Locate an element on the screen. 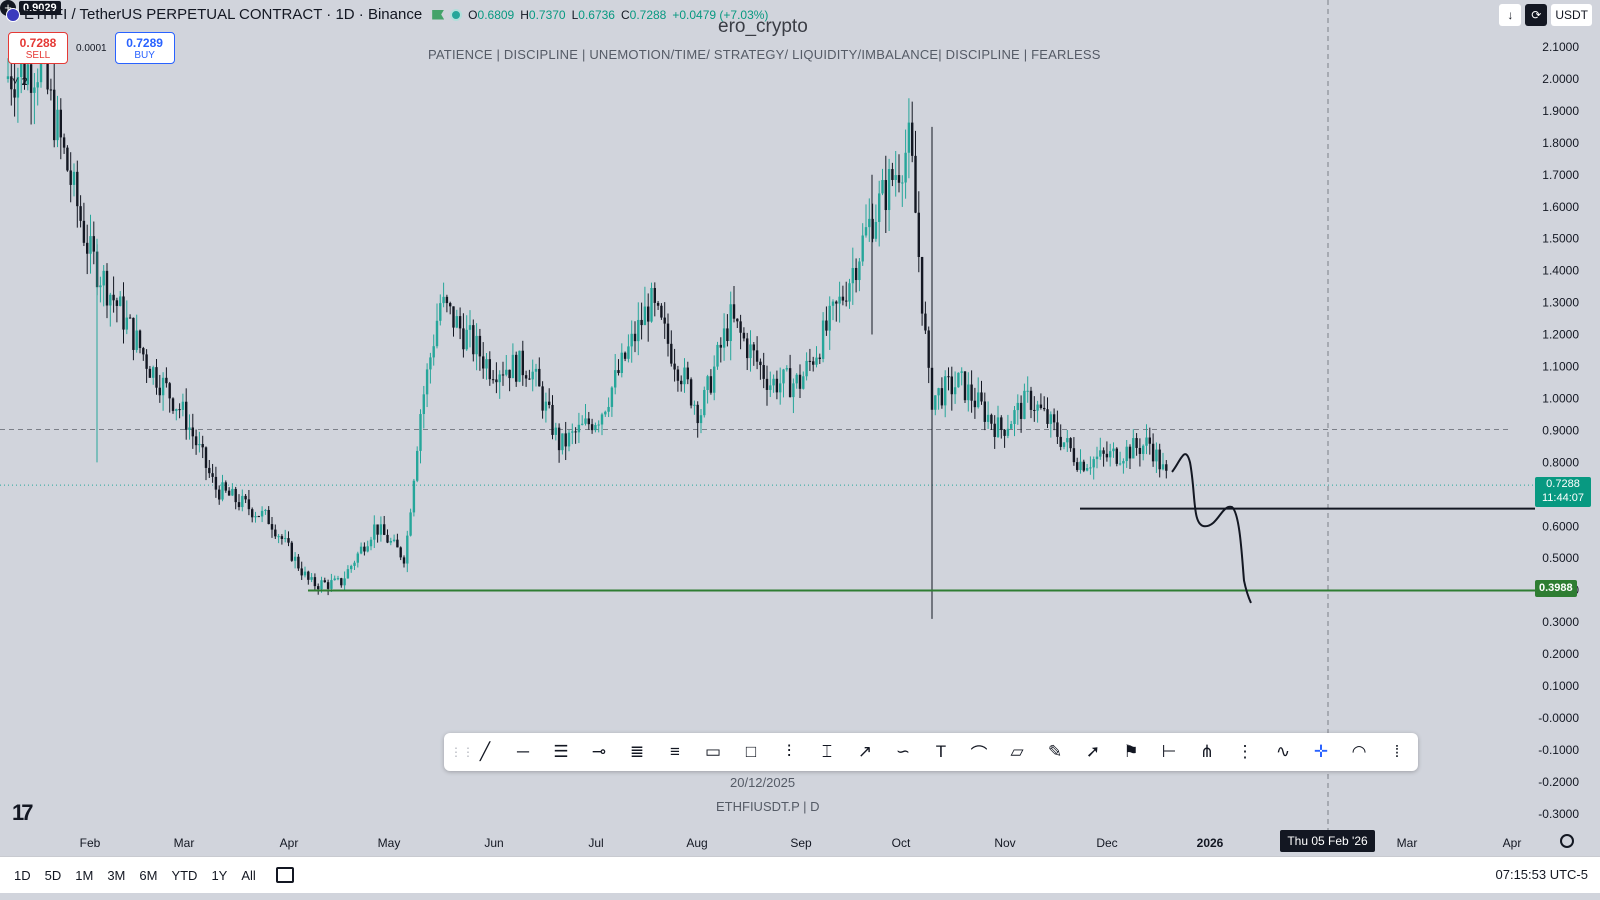  curve-tool-icon: ∽ is located at coordinates (903, 751).